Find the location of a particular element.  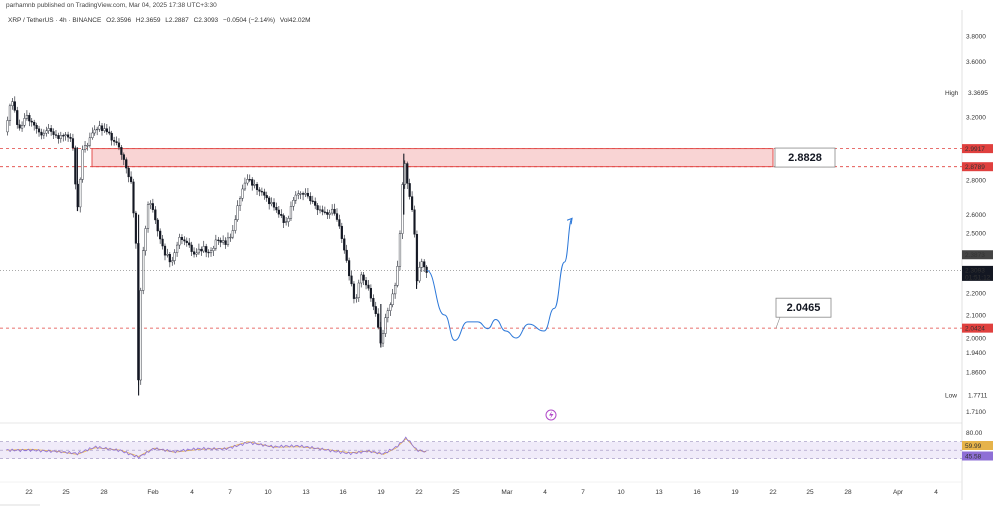

price-axis-tick-8: 2.0000 is located at coordinates (976, 339).